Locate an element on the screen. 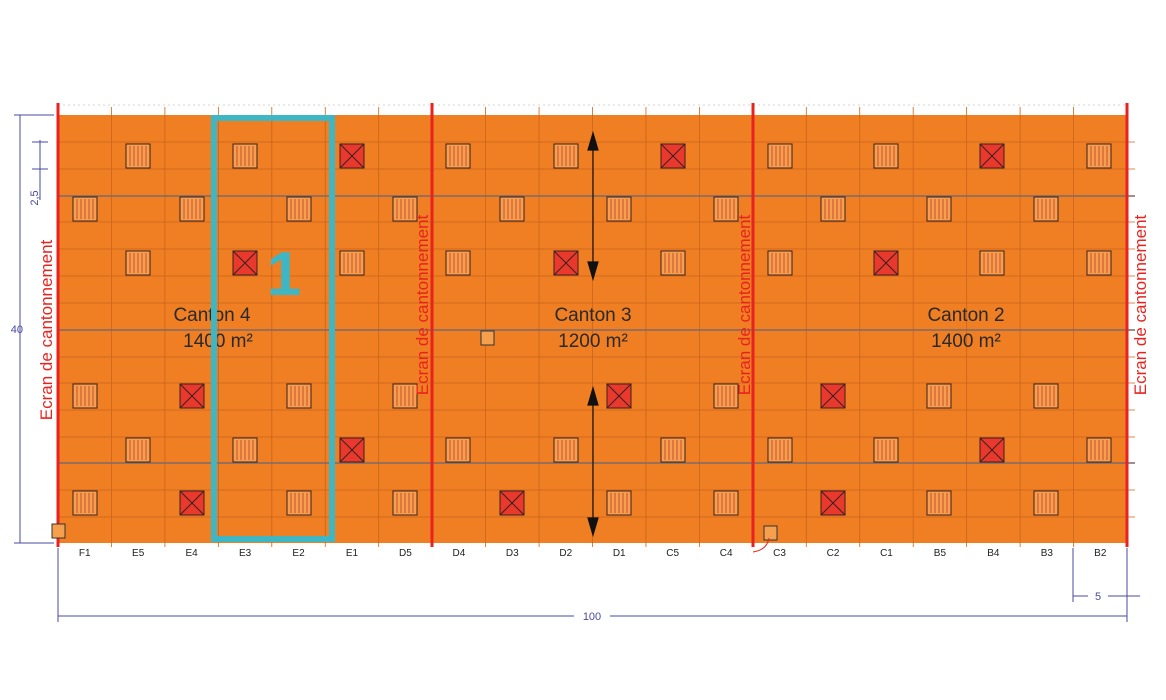  column-label: D3 is located at coordinates (512, 553).